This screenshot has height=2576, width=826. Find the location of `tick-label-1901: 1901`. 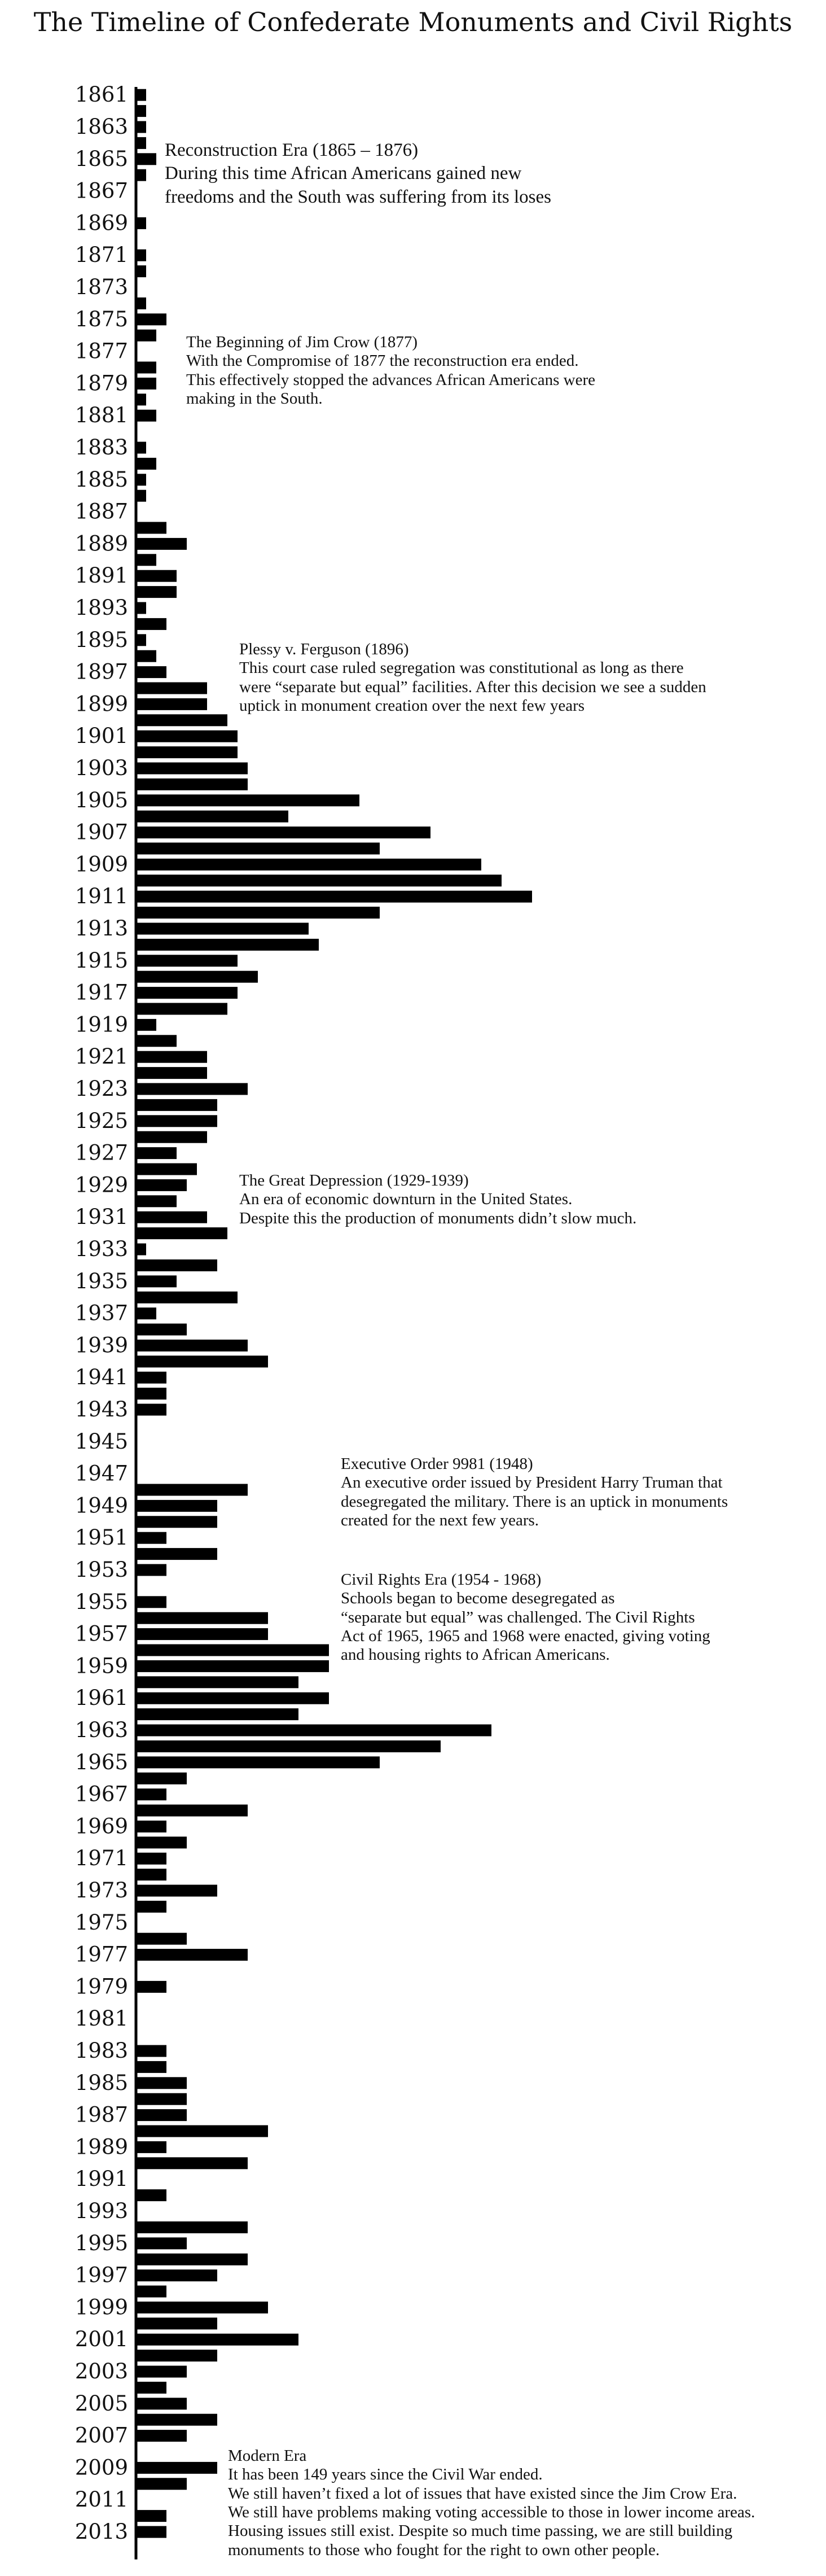

tick-label-1901: 1901 is located at coordinates (102, 736).